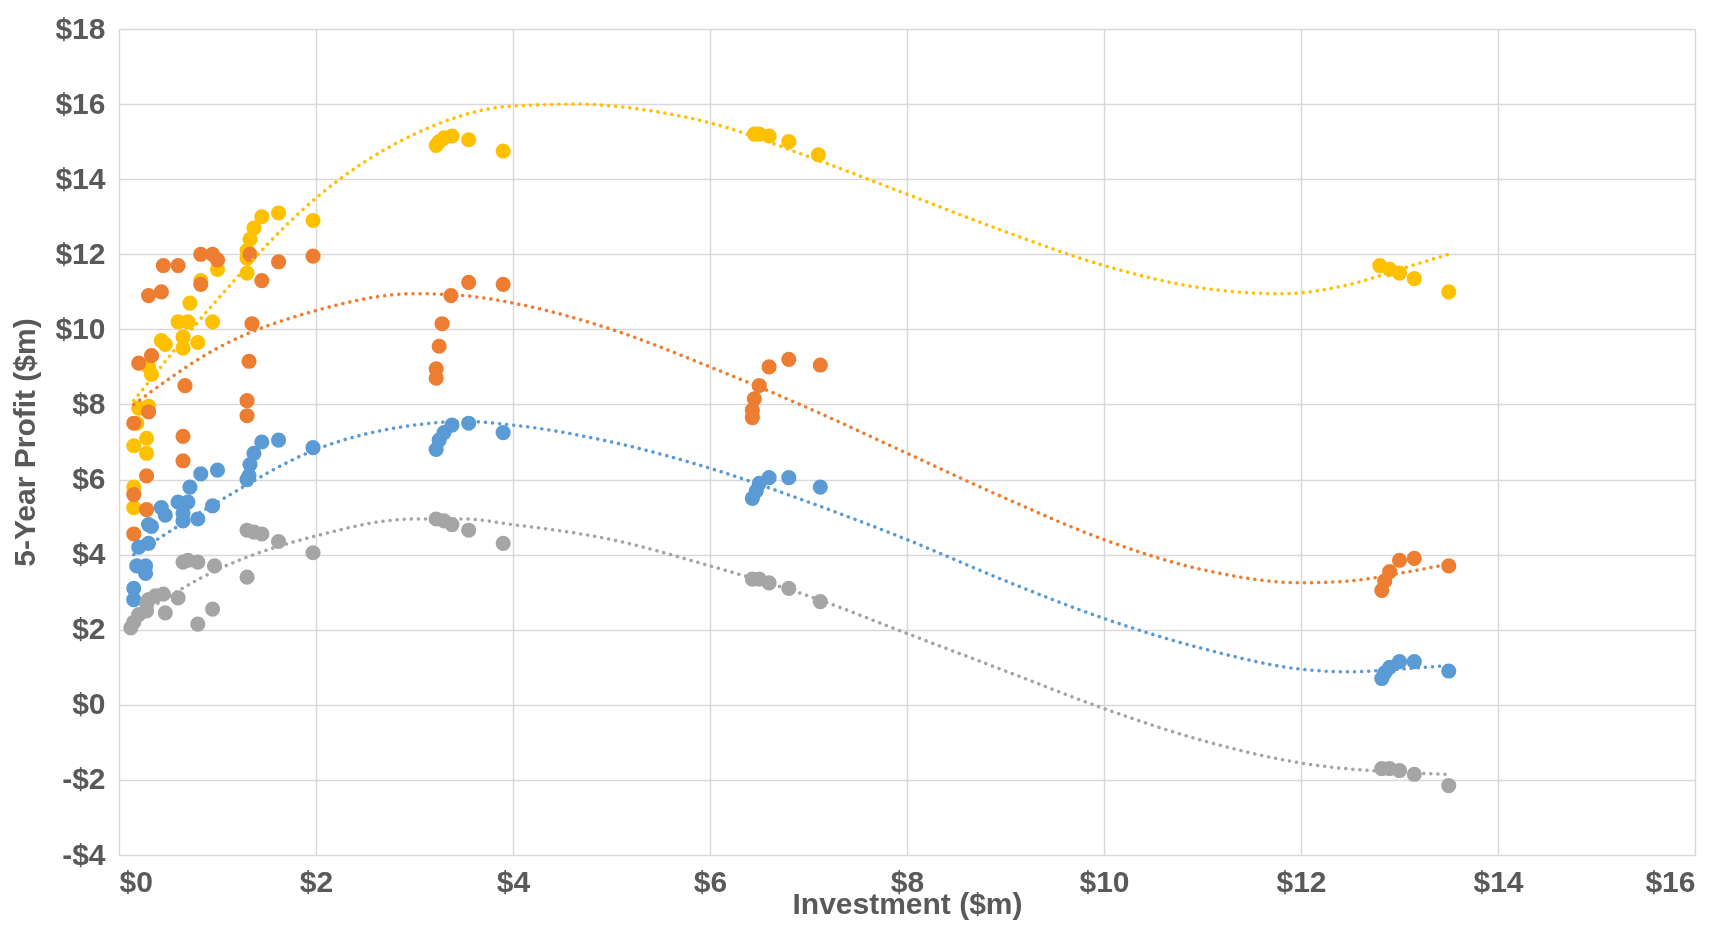 The width and height of the screenshot is (1731, 931). What do you see at coordinates (25, 442) in the screenshot?
I see `y-axis-title: 5-Year Profit ($m)` at bounding box center [25, 442].